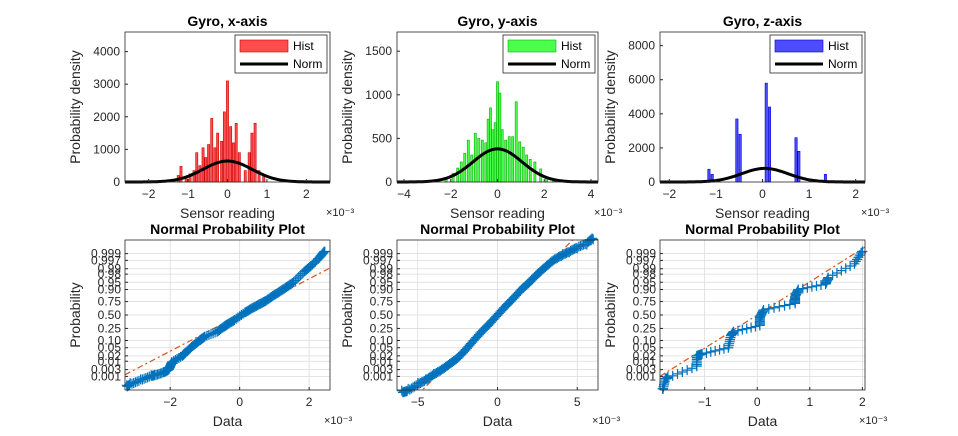 Image resolution: width=958 pixels, height=436 pixels. I want to click on y-tick-label: 0.25, so click(645, 328).